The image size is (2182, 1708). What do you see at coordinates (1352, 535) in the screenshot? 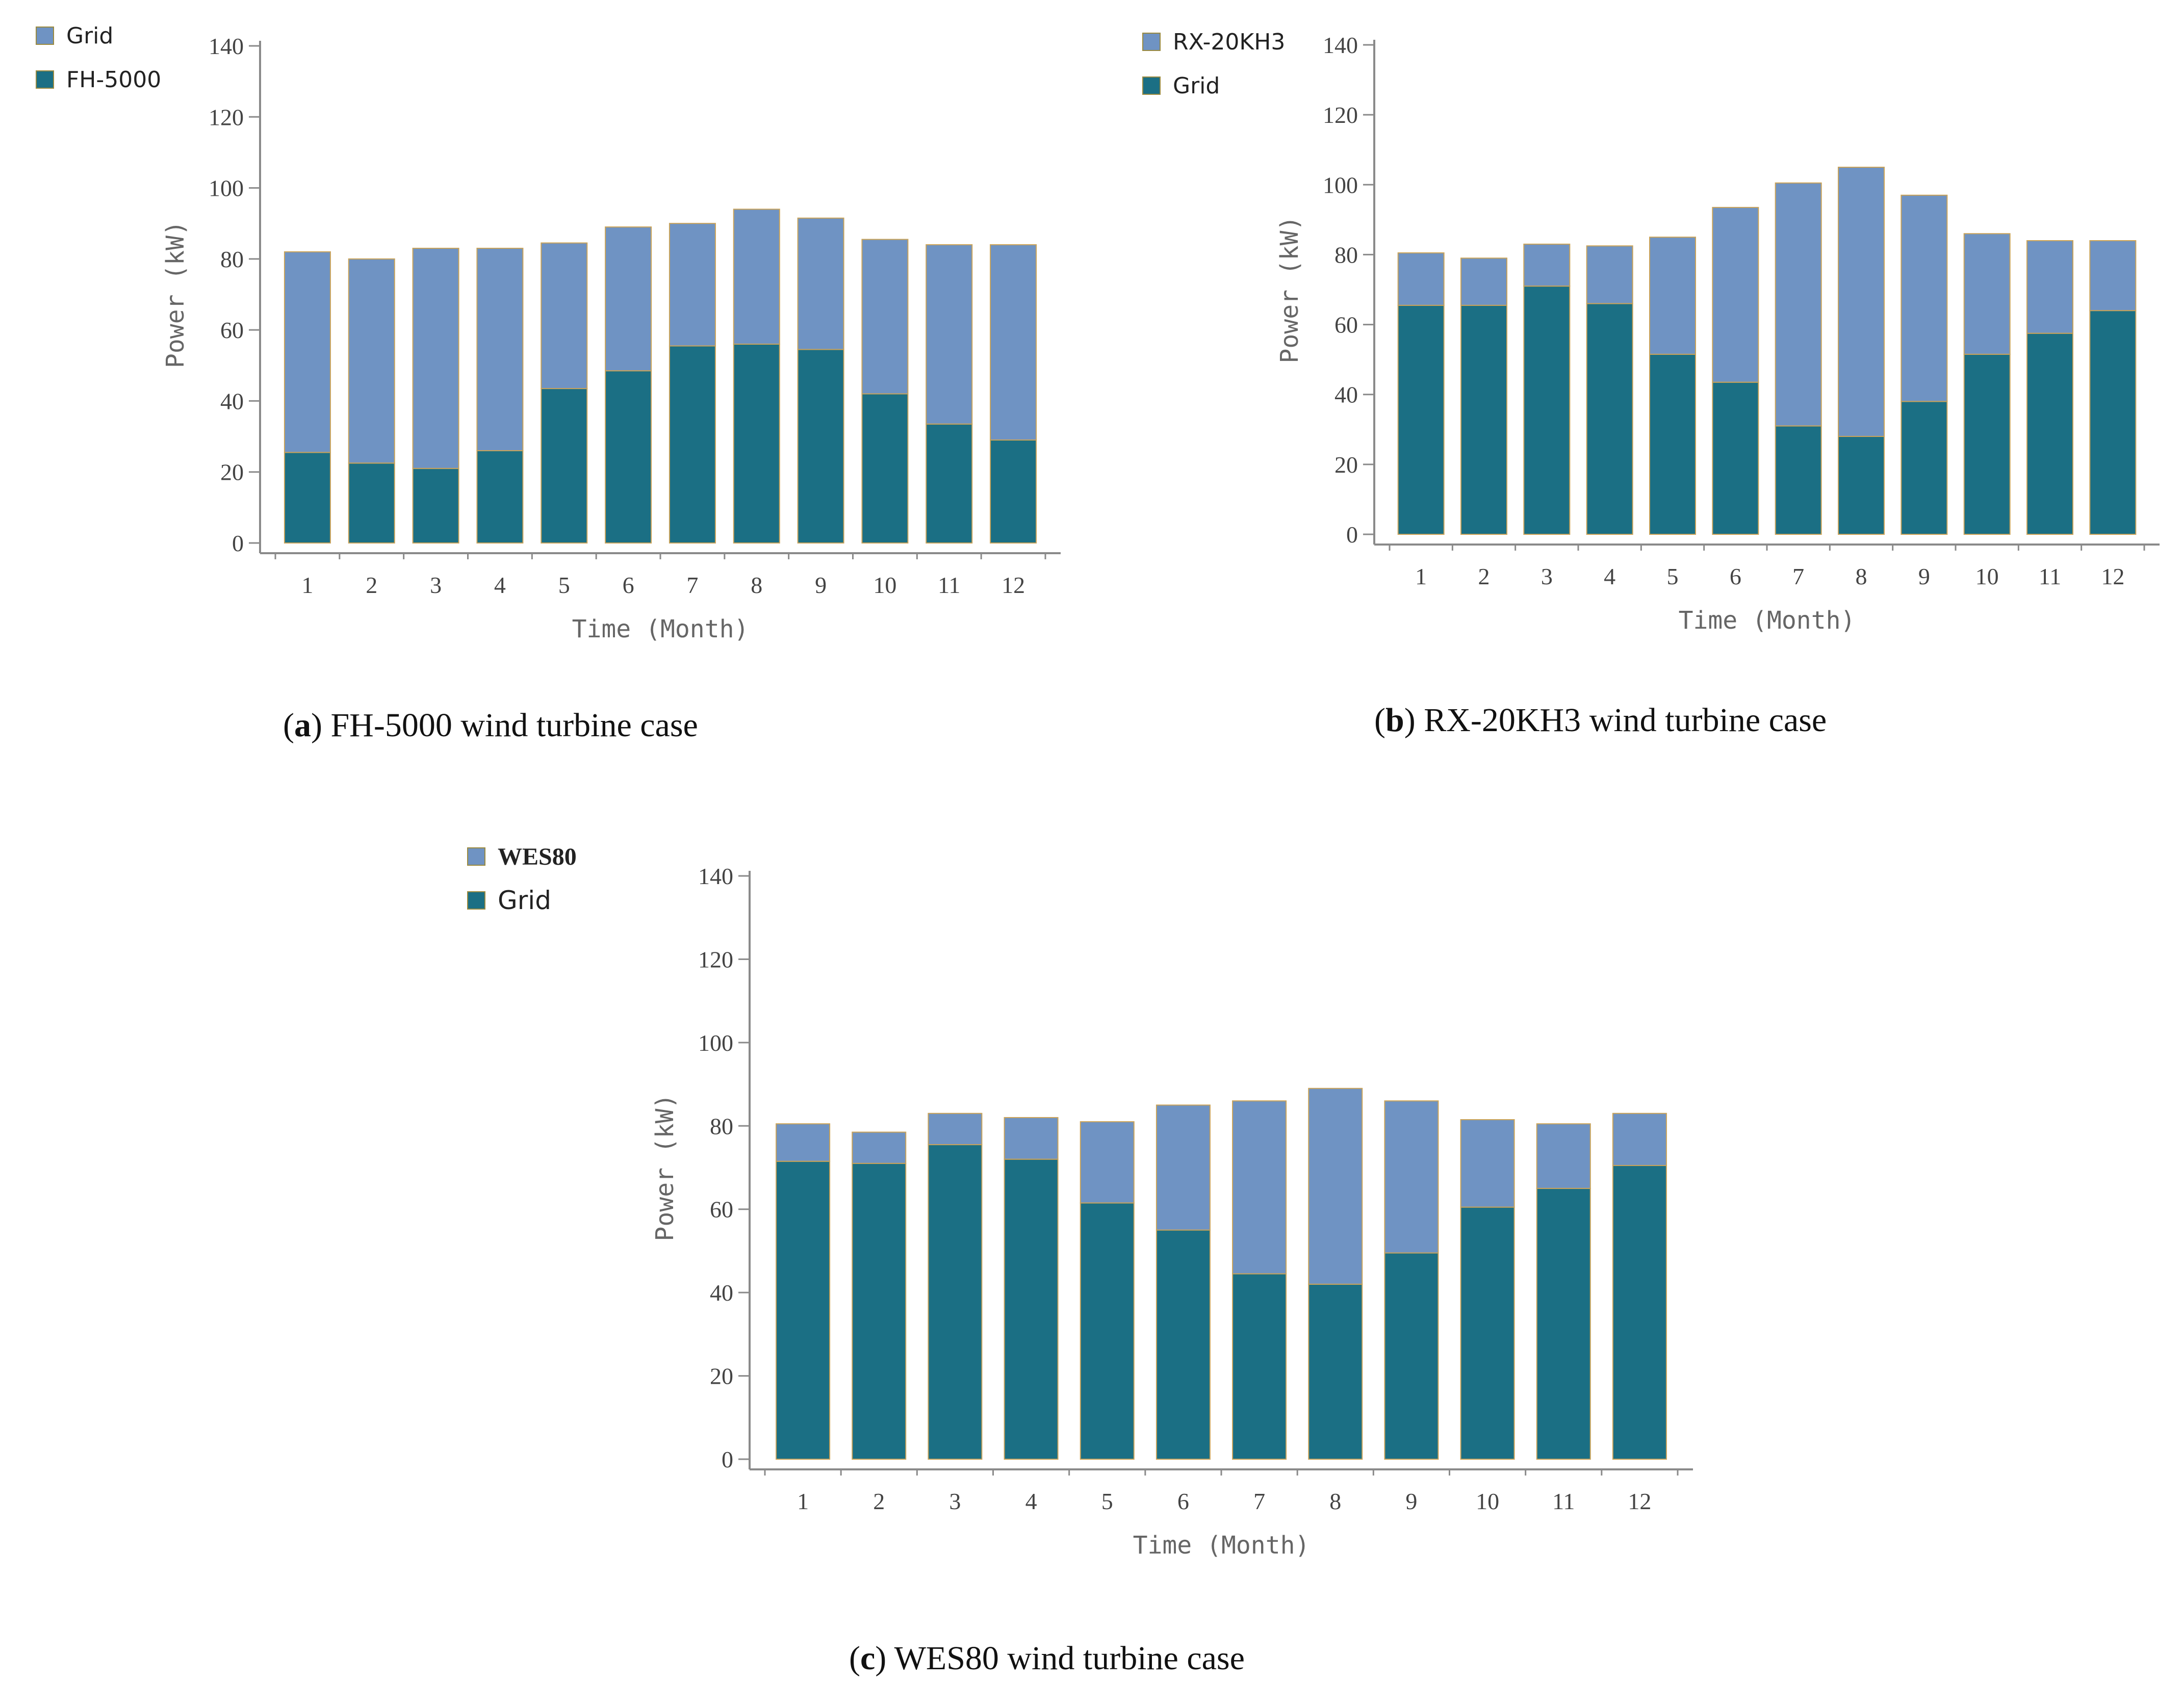
I see `y-tick-label: 0` at bounding box center [1352, 535].